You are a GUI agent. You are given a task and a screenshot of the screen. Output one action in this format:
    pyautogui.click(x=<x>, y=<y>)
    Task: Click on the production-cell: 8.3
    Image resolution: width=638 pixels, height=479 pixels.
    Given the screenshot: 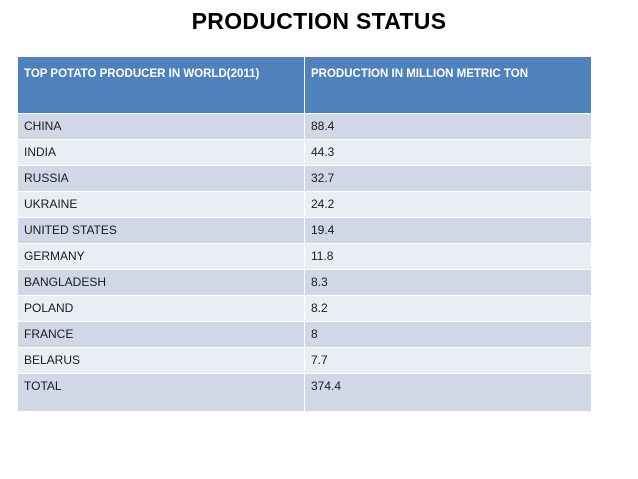 What is the action you would take?
    pyautogui.click(x=448, y=282)
    